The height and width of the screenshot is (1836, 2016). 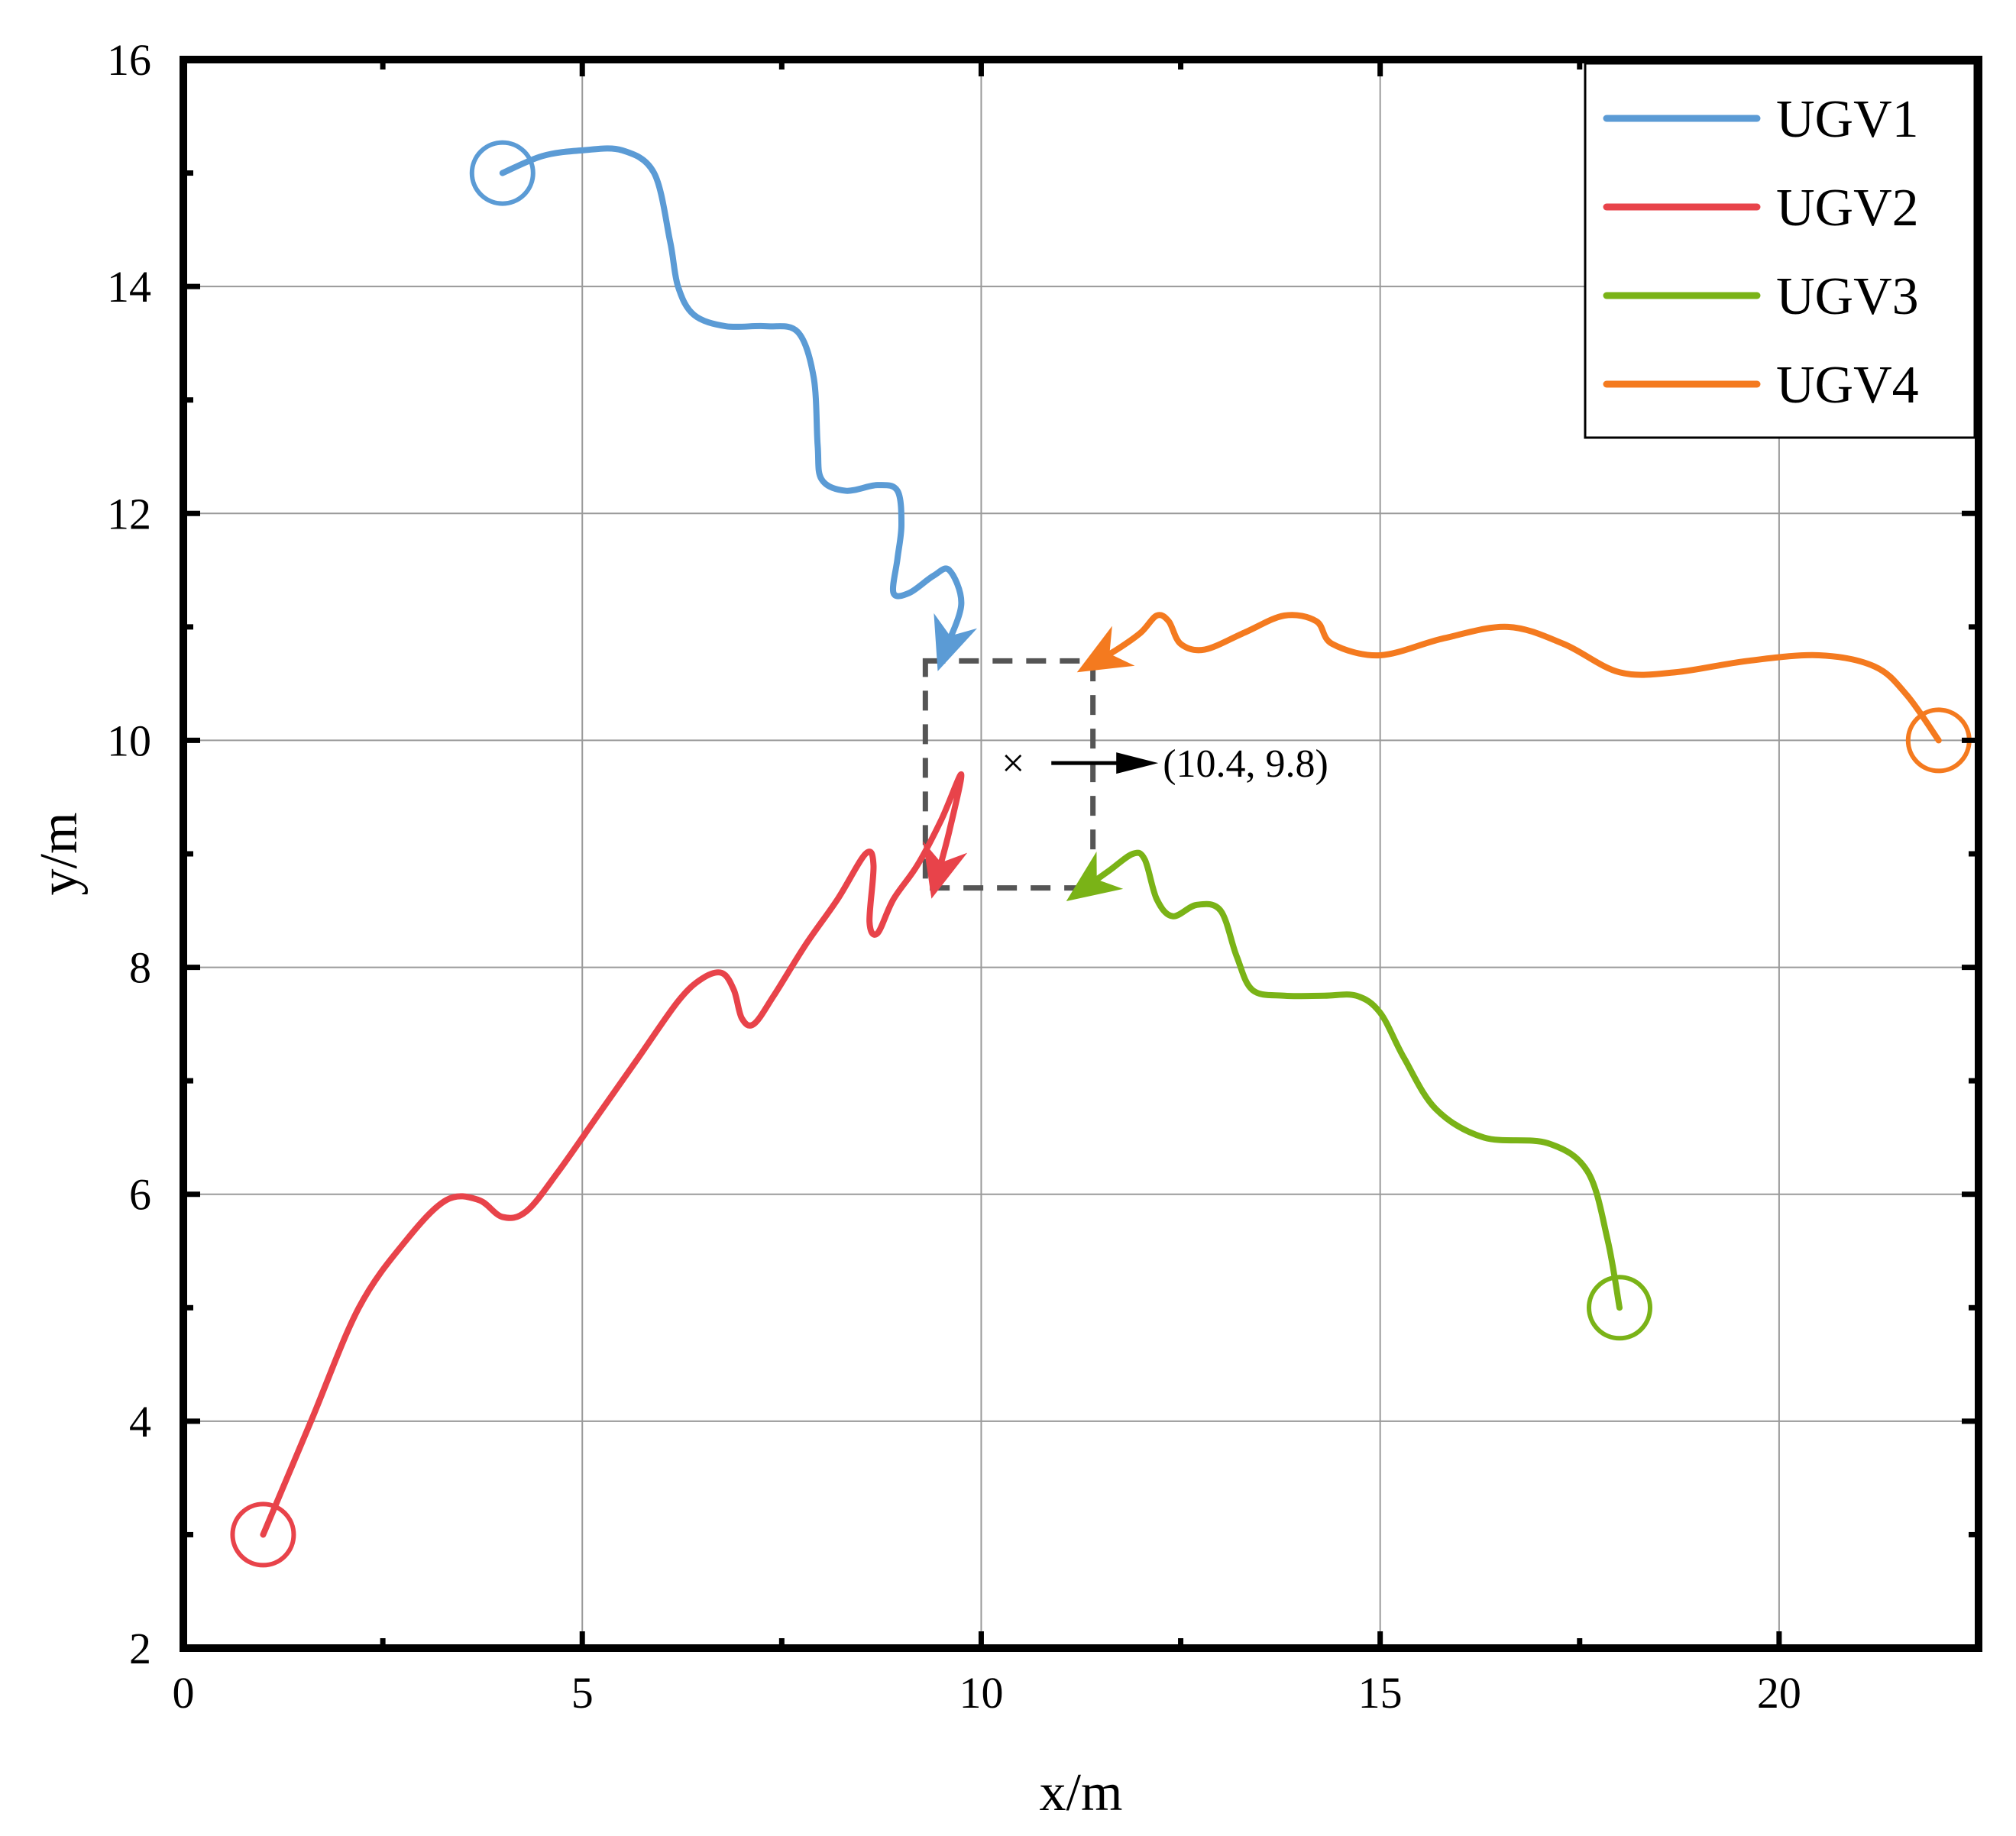 What do you see at coordinates (1847, 208) in the screenshot?
I see `legend-label: UGV2` at bounding box center [1847, 208].